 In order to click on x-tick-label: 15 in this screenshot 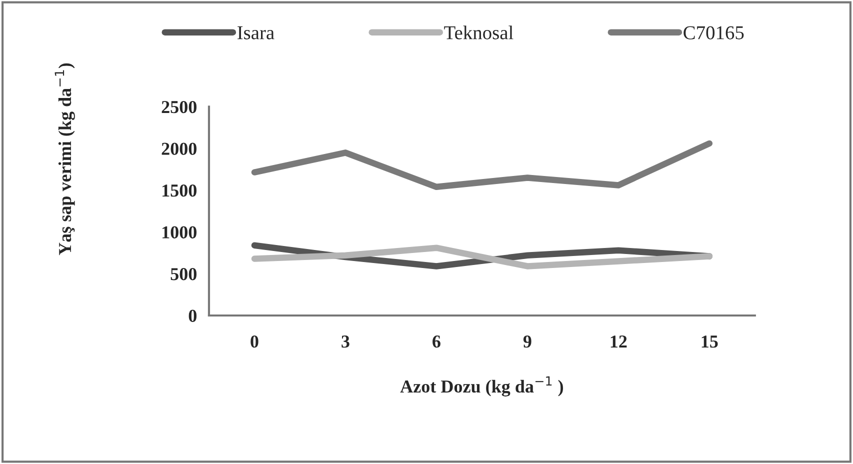, I will do `click(710, 342)`.